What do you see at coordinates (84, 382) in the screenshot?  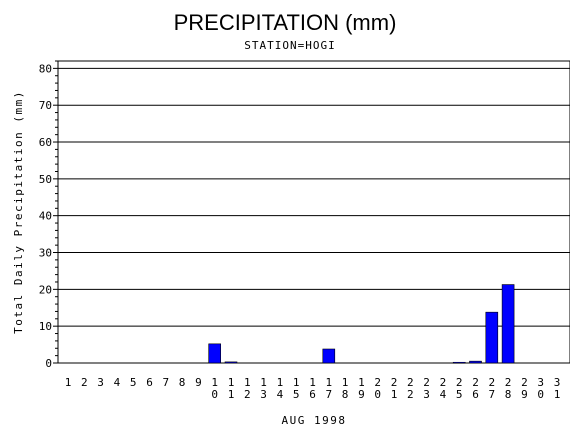 I see `x-tick-label: 2` at bounding box center [84, 382].